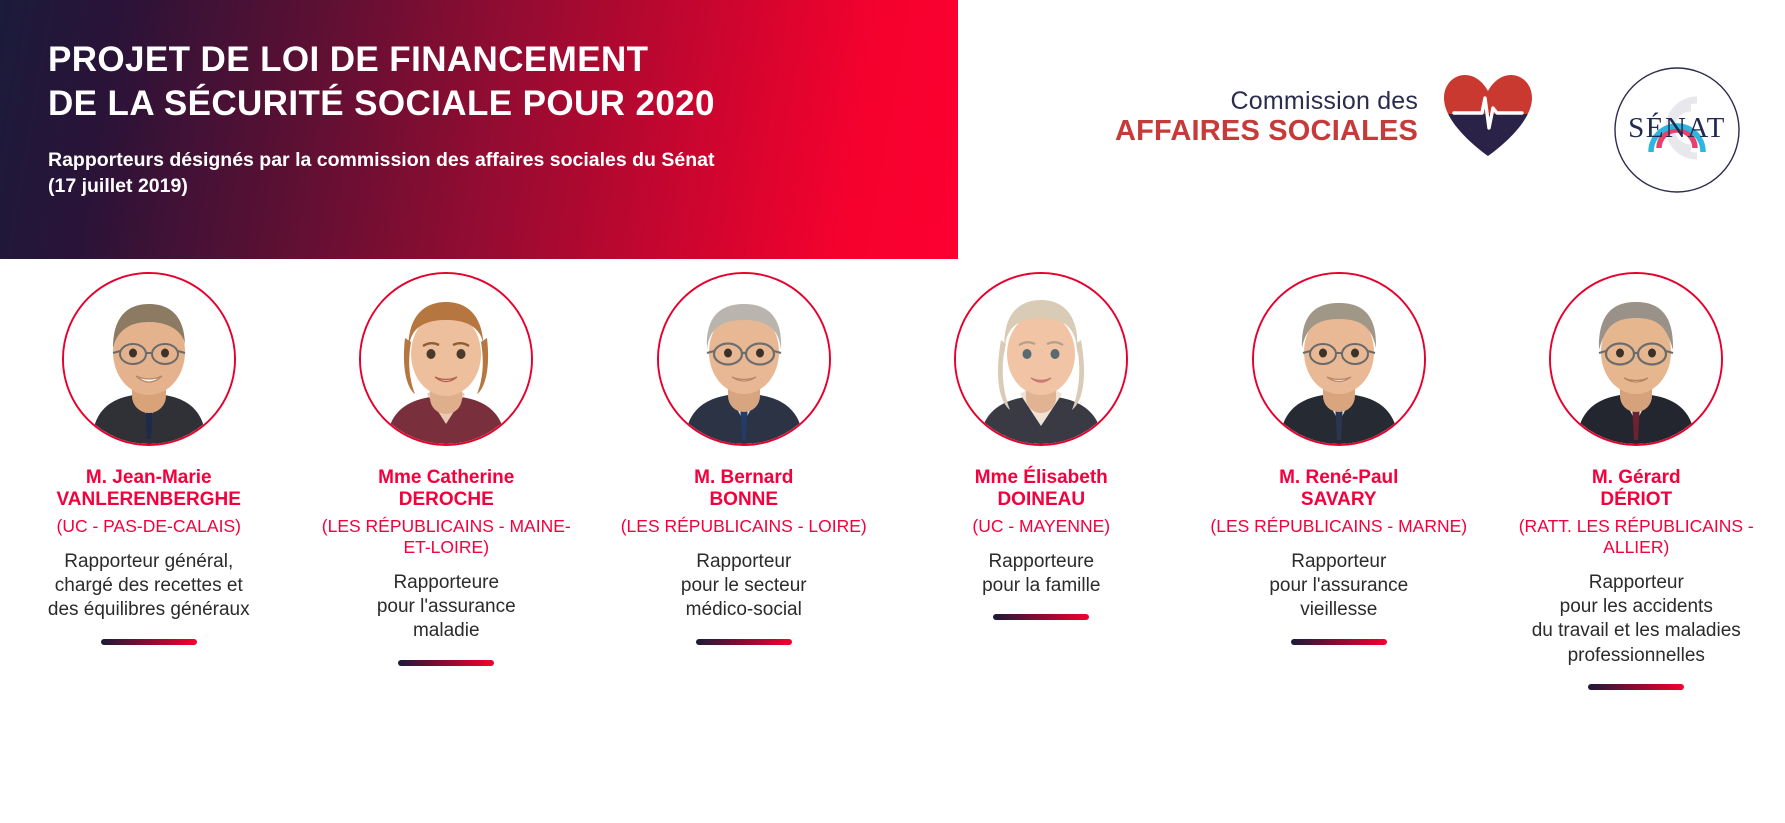  Describe the element at coordinates (148, 477) in the screenshot. I see `person-first-name: M. Jean-Marie` at that location.